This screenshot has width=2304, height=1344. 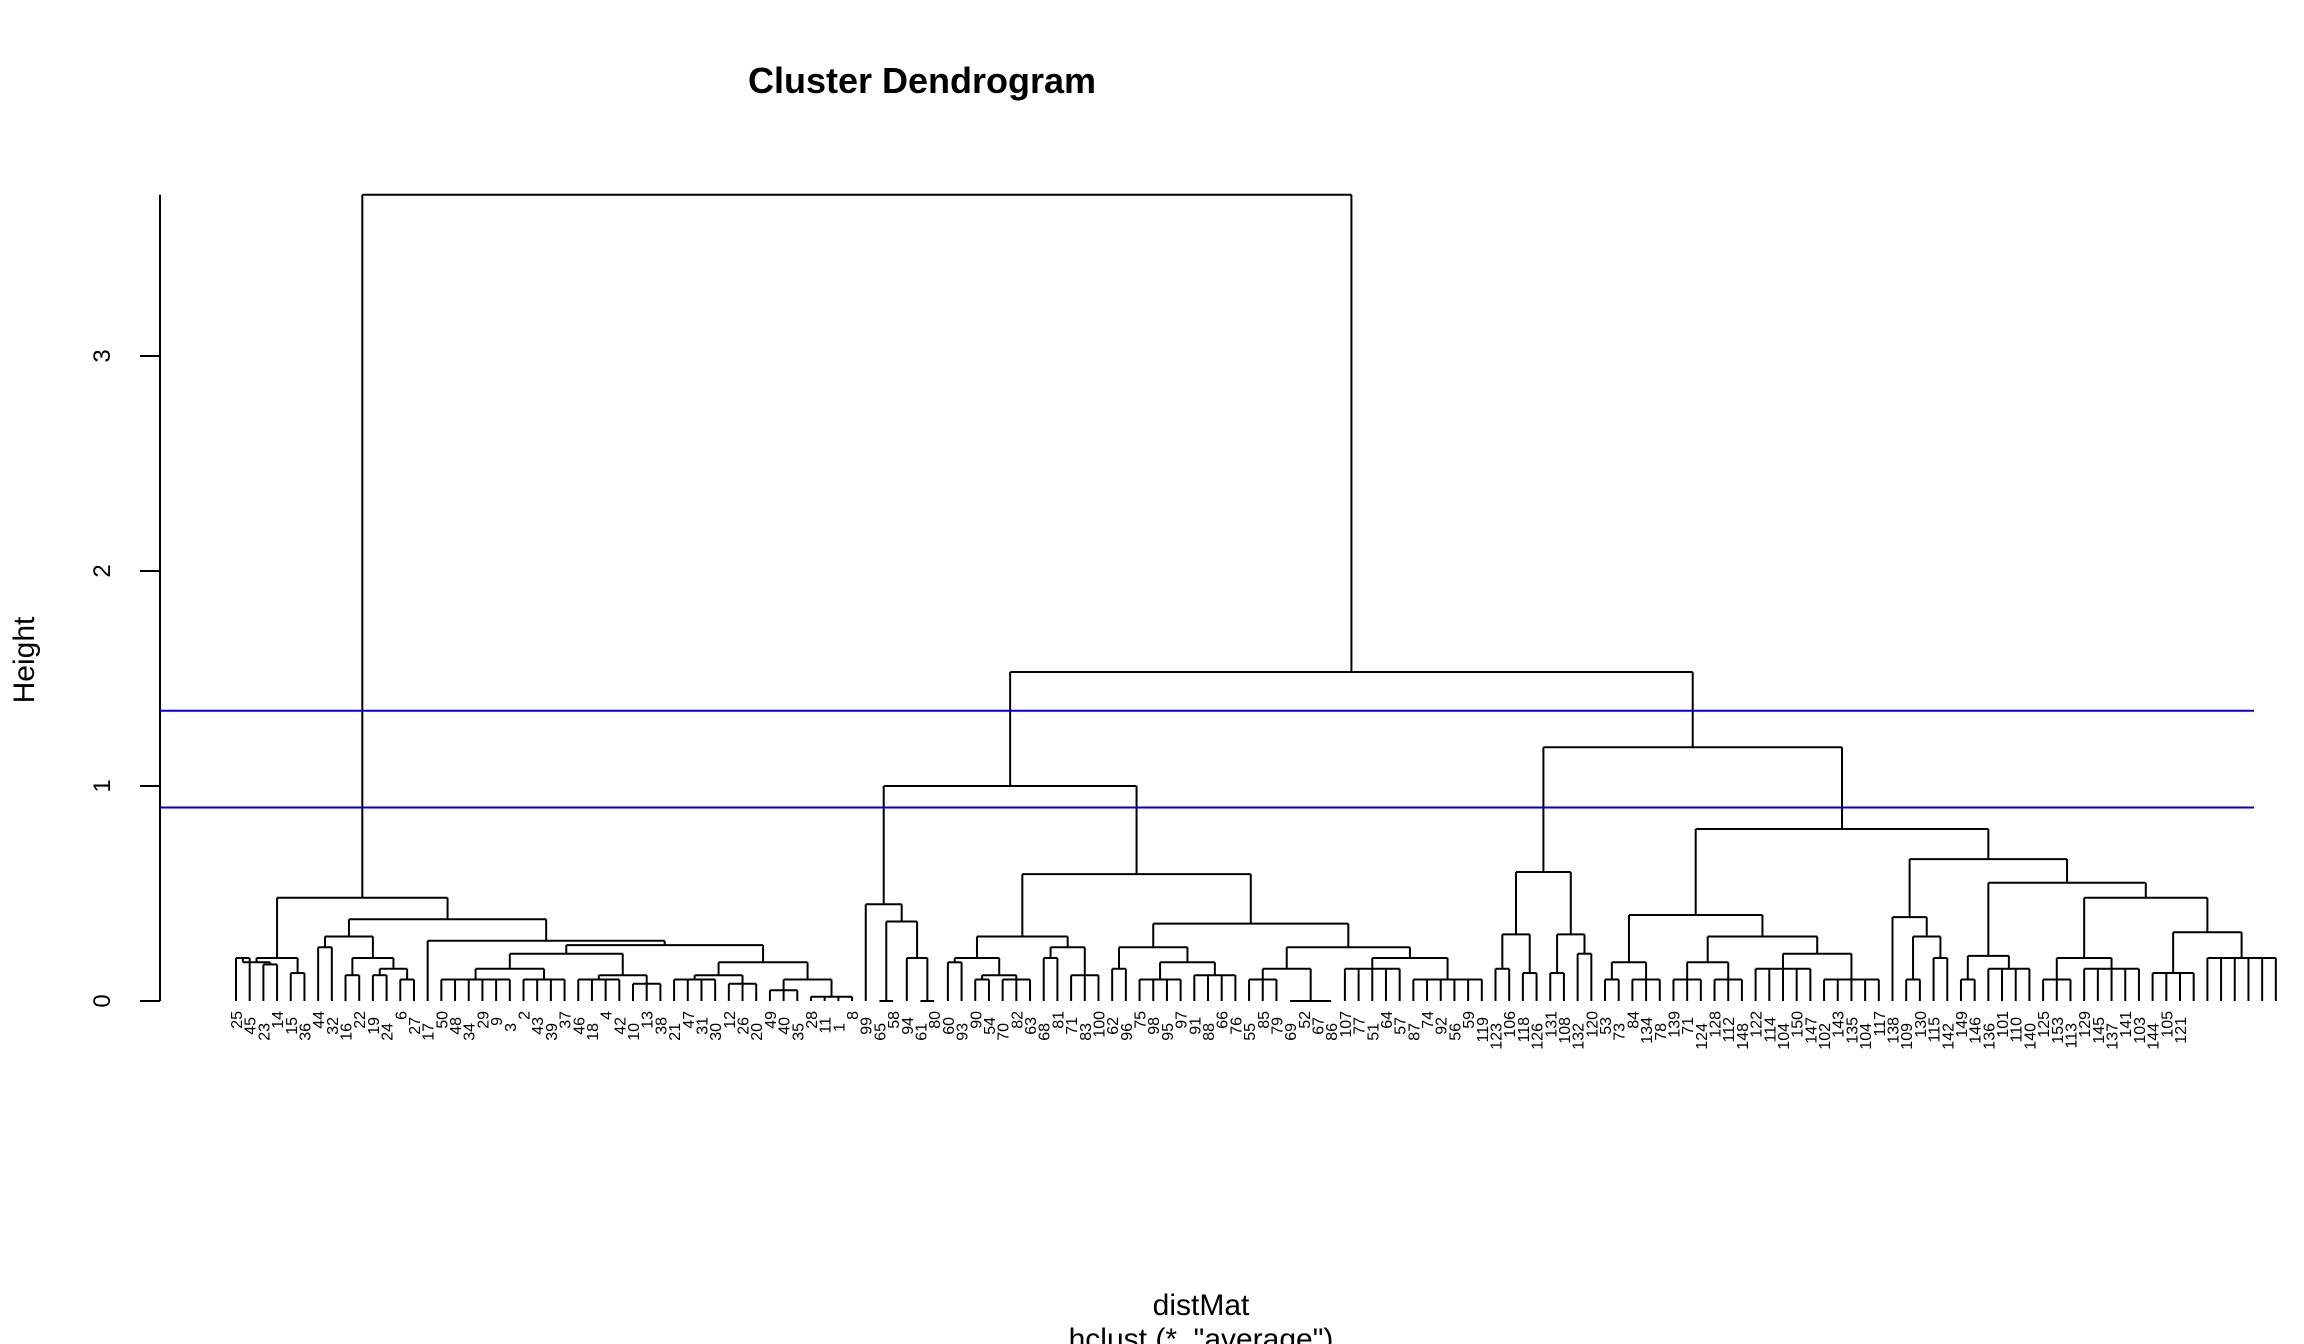 What do you see at coordinates (497, 1021) in the screenshot?
I see `leaf-label: 9` at bounding box center [497, 1021].